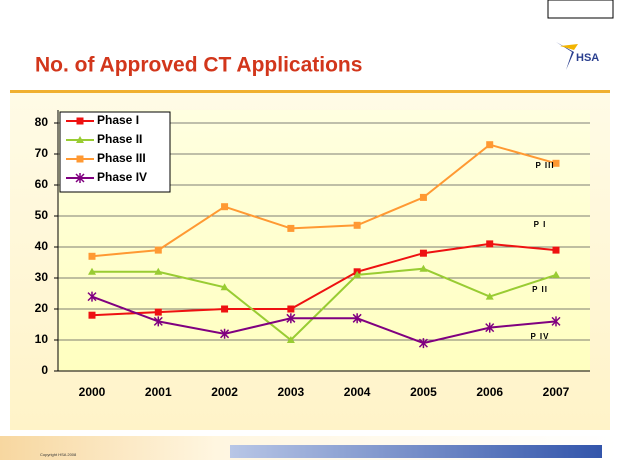 The image size is (618, 460). I want to click on x-tick-label: 2001, so click(158, 392).